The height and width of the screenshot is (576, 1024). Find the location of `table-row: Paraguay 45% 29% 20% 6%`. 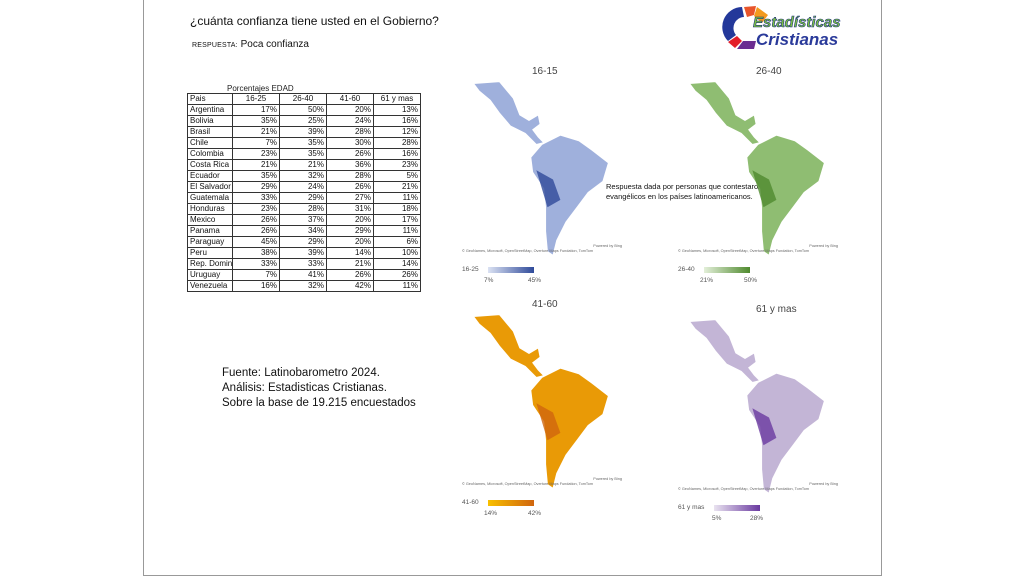

table-row: Paraguay 45% 29% 20% 6% is located at coordinates (304, 242).